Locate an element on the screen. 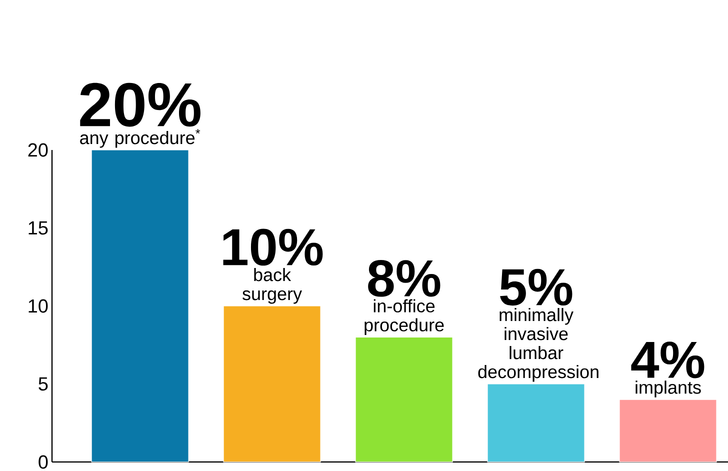 Image resolution: width=728 pixels, height=471 pixels. x-tick-label: any procedure$^{*}$ is located at coordinates (140, 138).